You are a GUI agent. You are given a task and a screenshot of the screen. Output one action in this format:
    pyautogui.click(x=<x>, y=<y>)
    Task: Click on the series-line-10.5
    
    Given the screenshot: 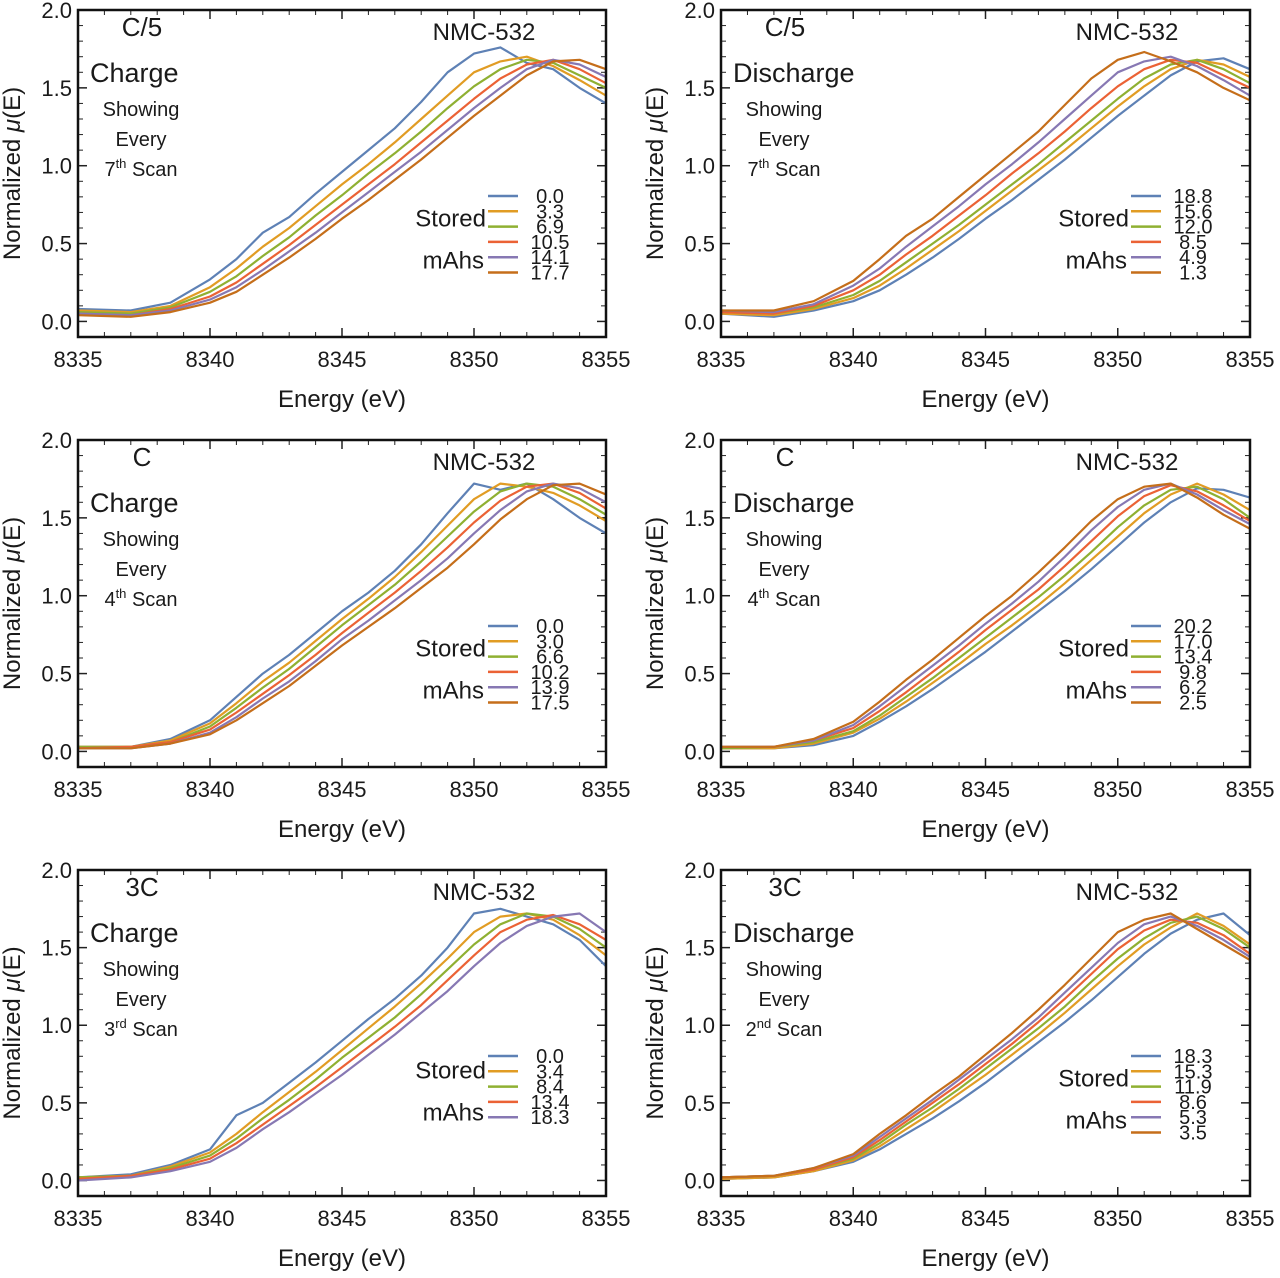 What is the action you would take?
    pyautogui.click(x=342, y=187)
    